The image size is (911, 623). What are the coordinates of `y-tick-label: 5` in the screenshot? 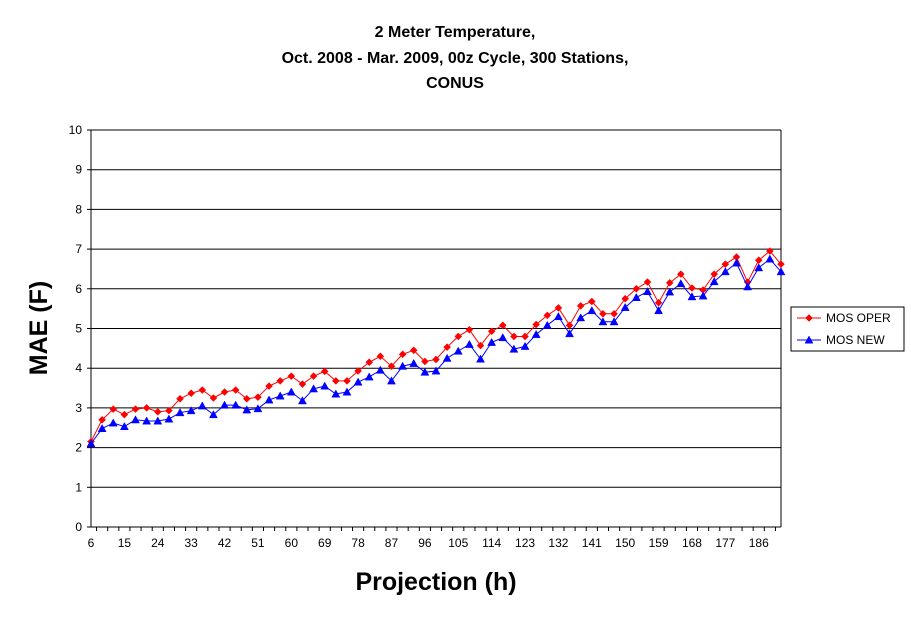 It's located at (78, 329).